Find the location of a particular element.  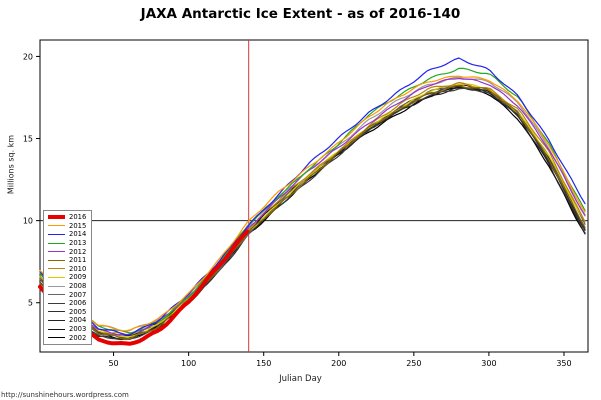

legend-label-2003: 2003 is located at coordinates (78, 329).